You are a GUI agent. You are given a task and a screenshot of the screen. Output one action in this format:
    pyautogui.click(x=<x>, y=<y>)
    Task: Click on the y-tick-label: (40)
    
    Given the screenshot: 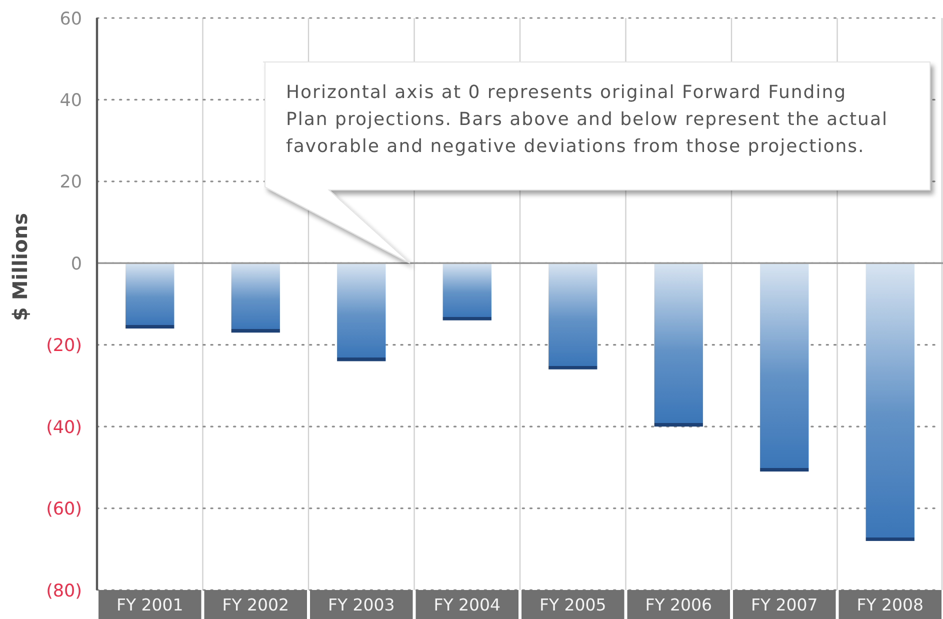 What is the action you would take?
    pyautogui.click(x=64, y=428)
    